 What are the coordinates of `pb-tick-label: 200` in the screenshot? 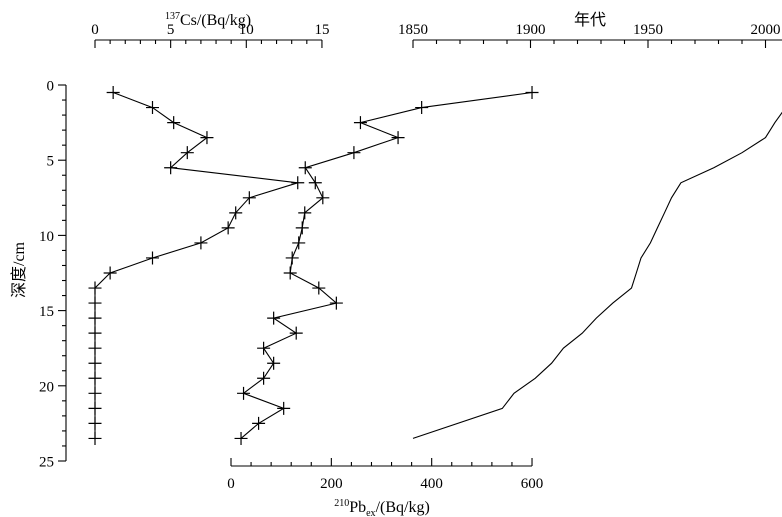 It's located at (331, 484).